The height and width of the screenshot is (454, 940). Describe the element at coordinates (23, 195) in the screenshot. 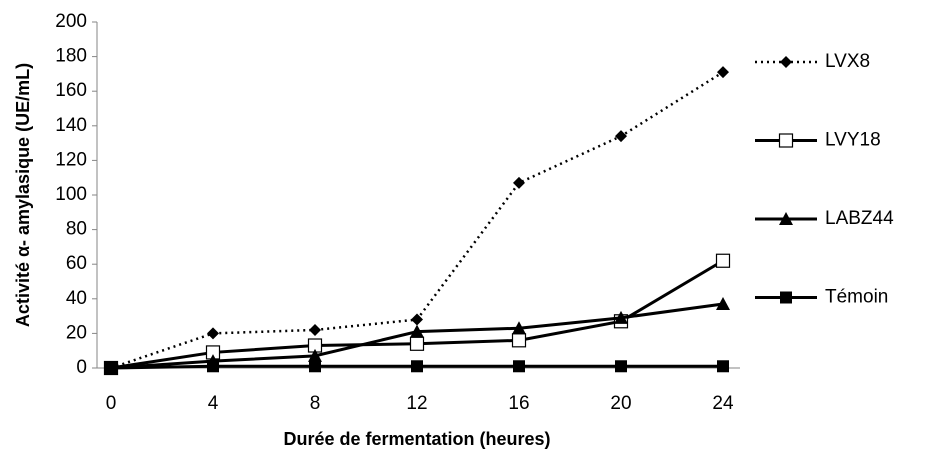

I see `y-axis-title: Activité α- amylasique (UE/mL)` at that location.